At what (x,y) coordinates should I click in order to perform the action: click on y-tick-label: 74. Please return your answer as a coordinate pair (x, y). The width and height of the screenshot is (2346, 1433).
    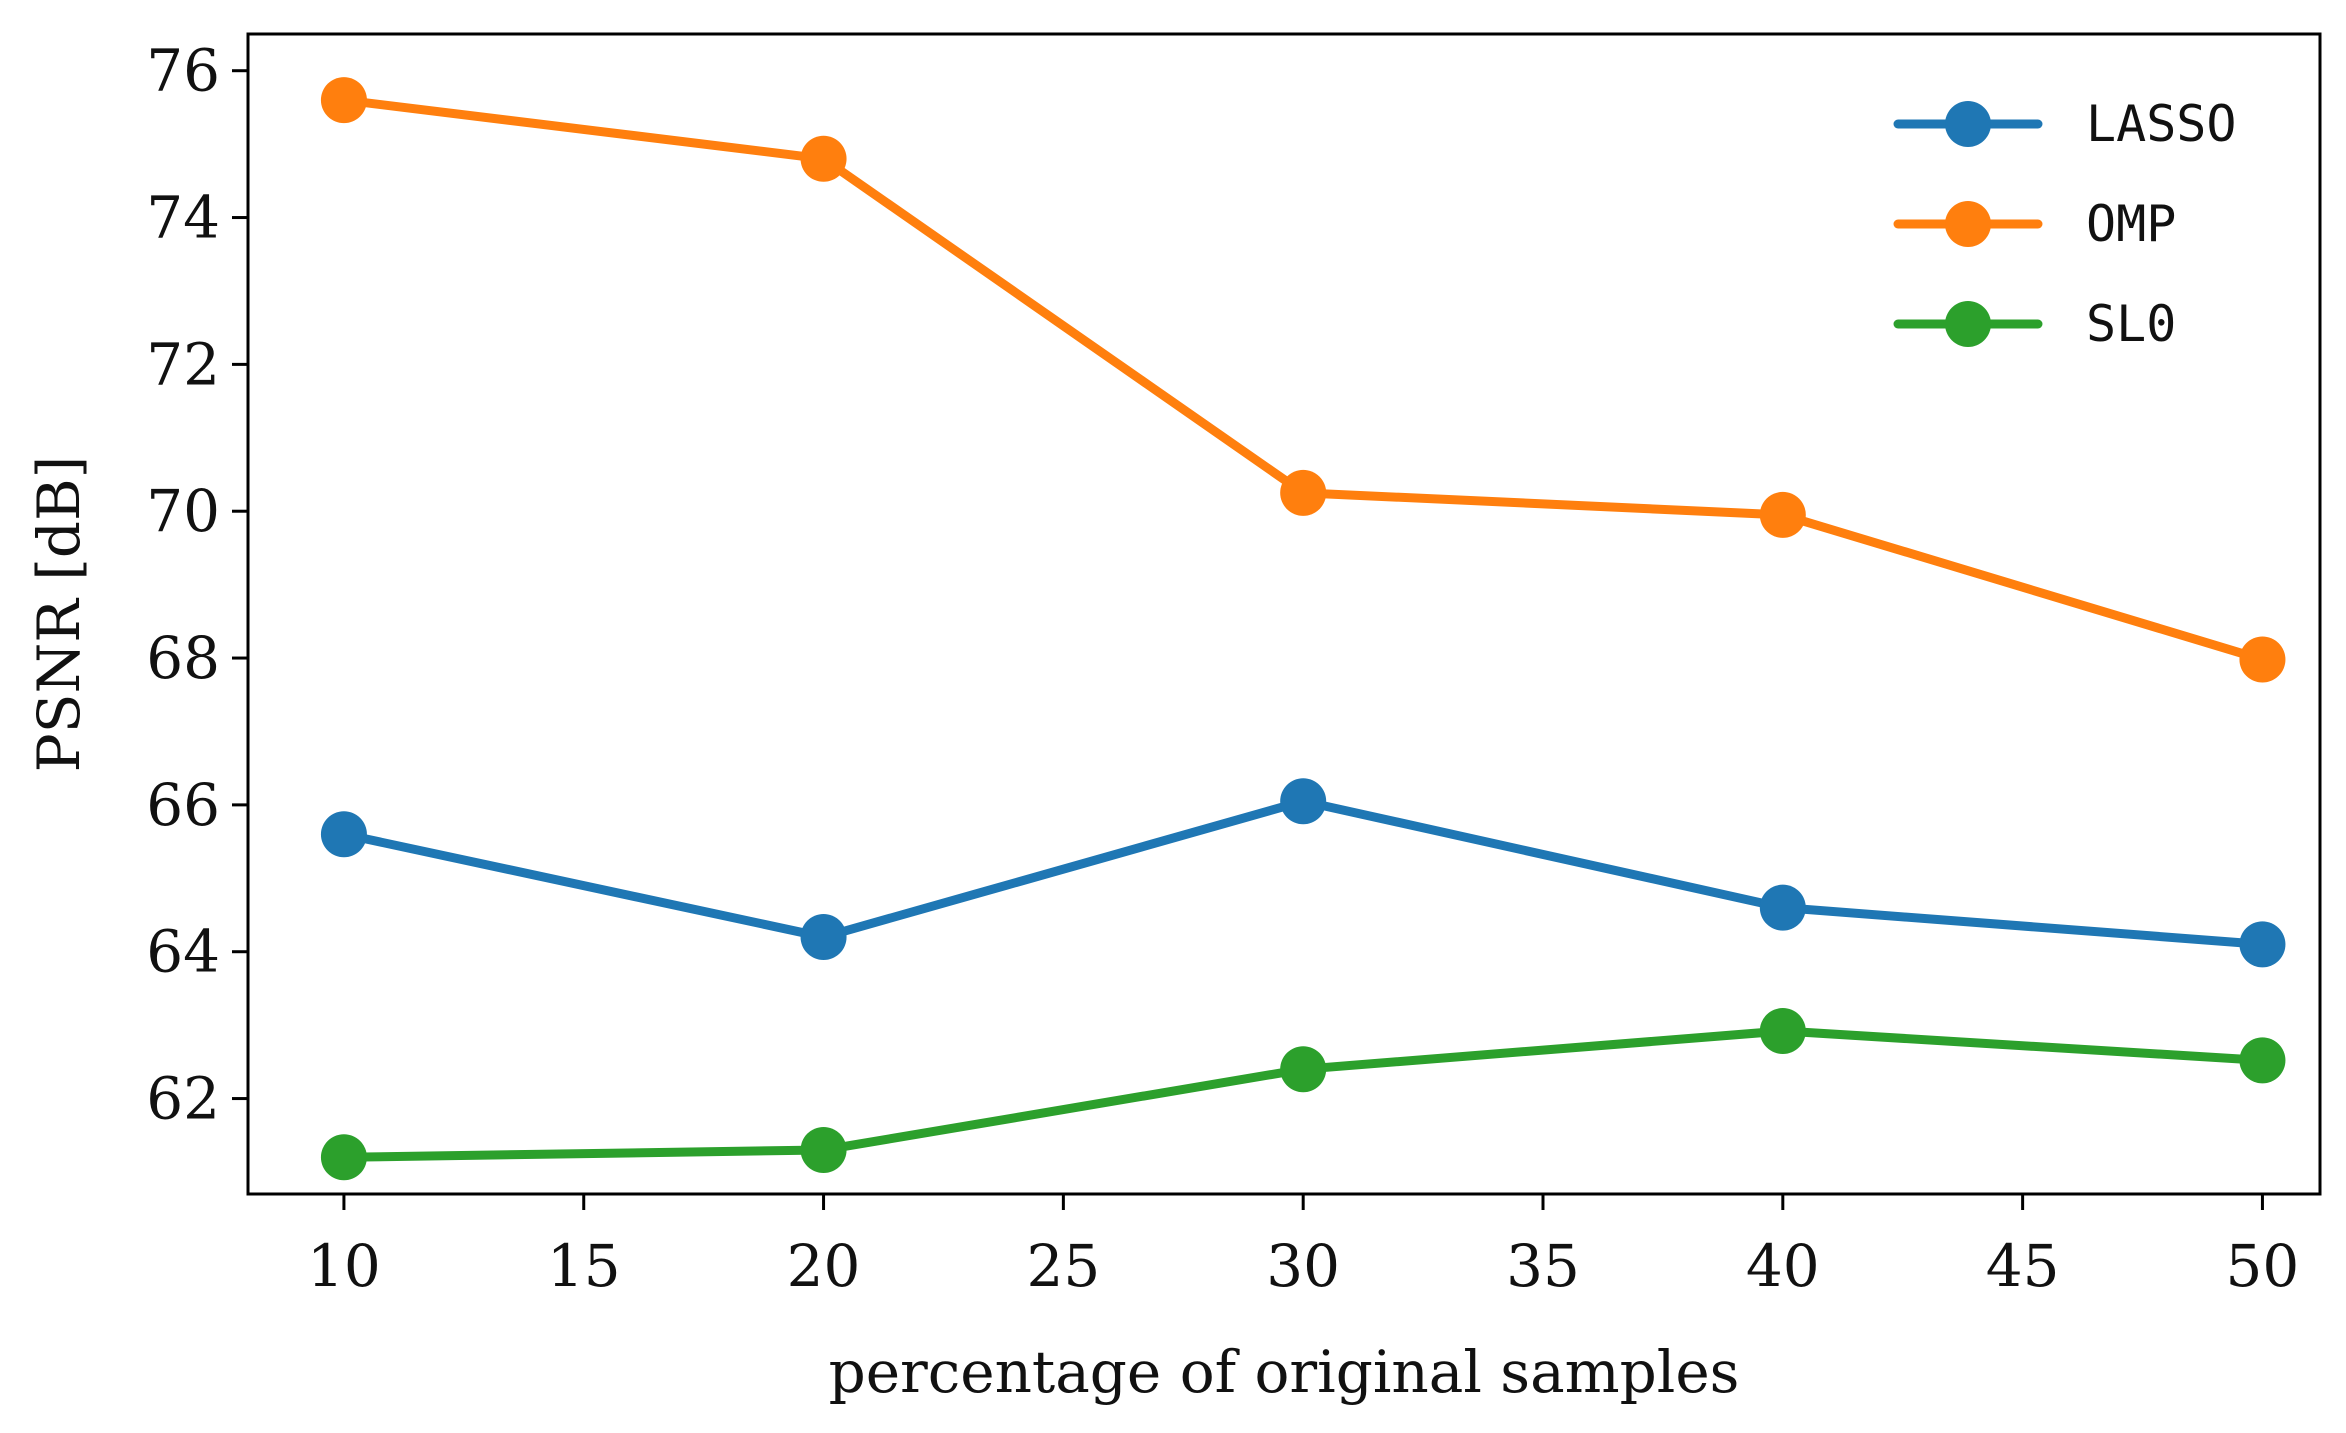
    Looking at the image, I should click on (183, 218).